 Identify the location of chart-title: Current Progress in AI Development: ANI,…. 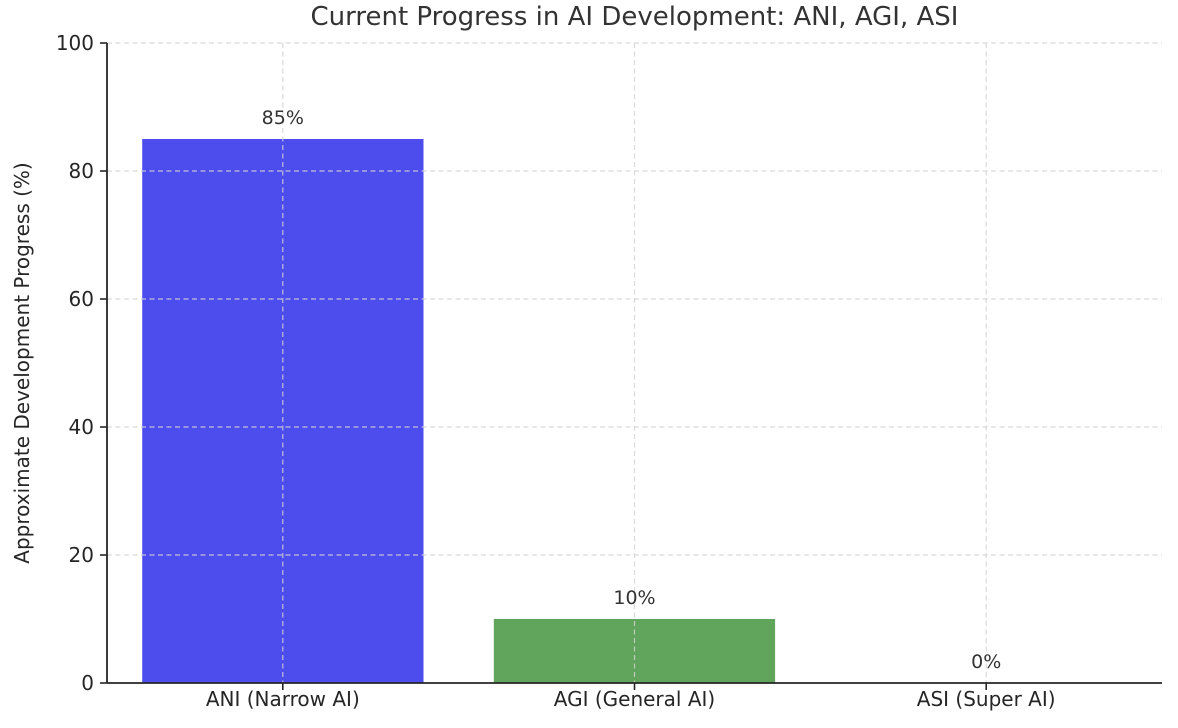
(634, 17).